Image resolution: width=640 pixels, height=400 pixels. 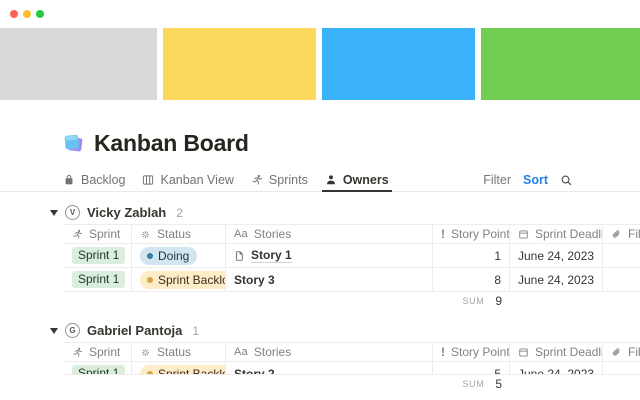 I want to click on tab-owners: Owners, so click(x=356, y=180).